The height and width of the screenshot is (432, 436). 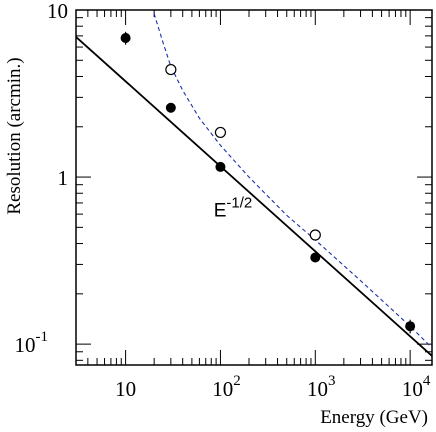 What do you see at coordinates (125, 389) in the screenshot?
I see `x-tick-label: 10` at bounding box center [125, 389].